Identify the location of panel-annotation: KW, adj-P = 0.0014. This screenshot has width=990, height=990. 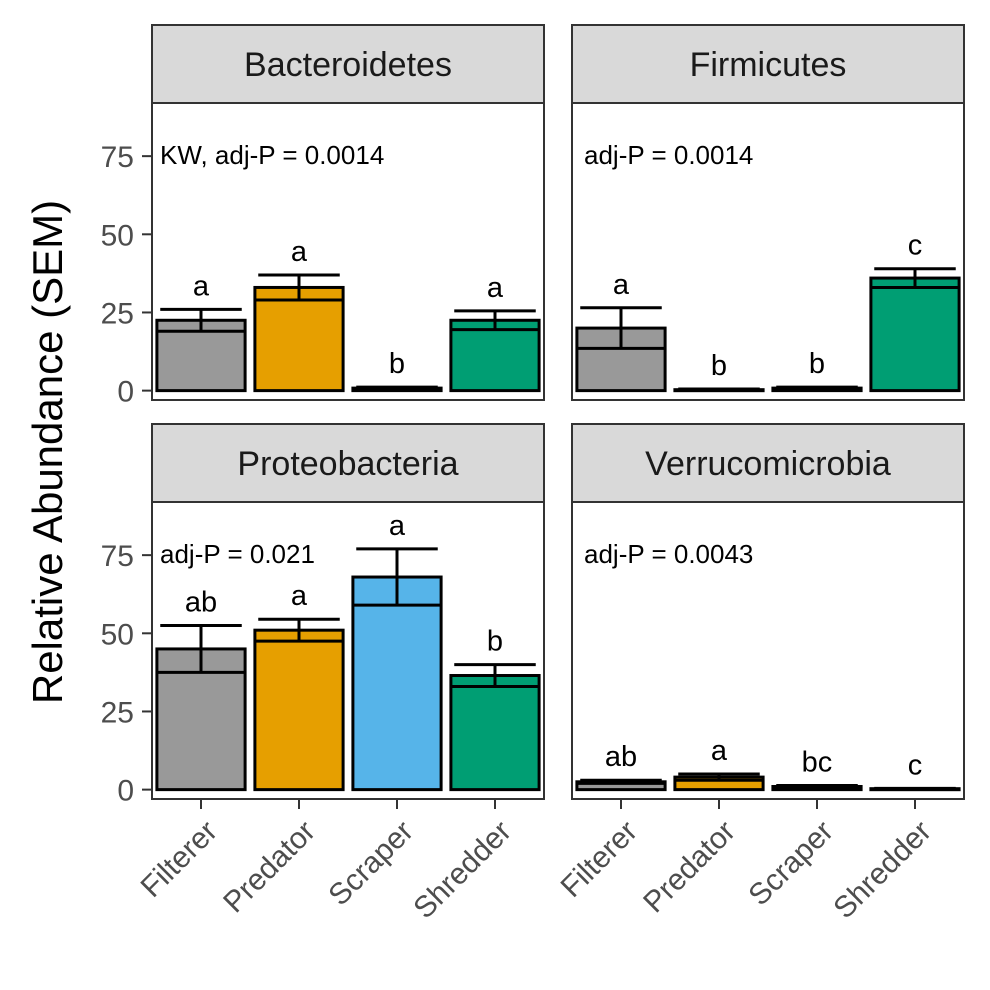
(272, 155).